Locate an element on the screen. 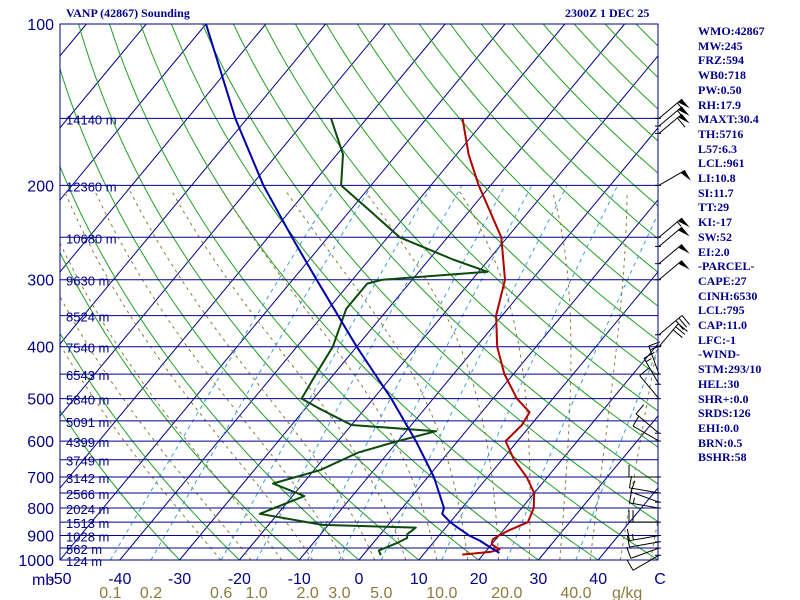 The image size is (800, 600). height-level-label: 5091 m is located at coordinates (87, 422).